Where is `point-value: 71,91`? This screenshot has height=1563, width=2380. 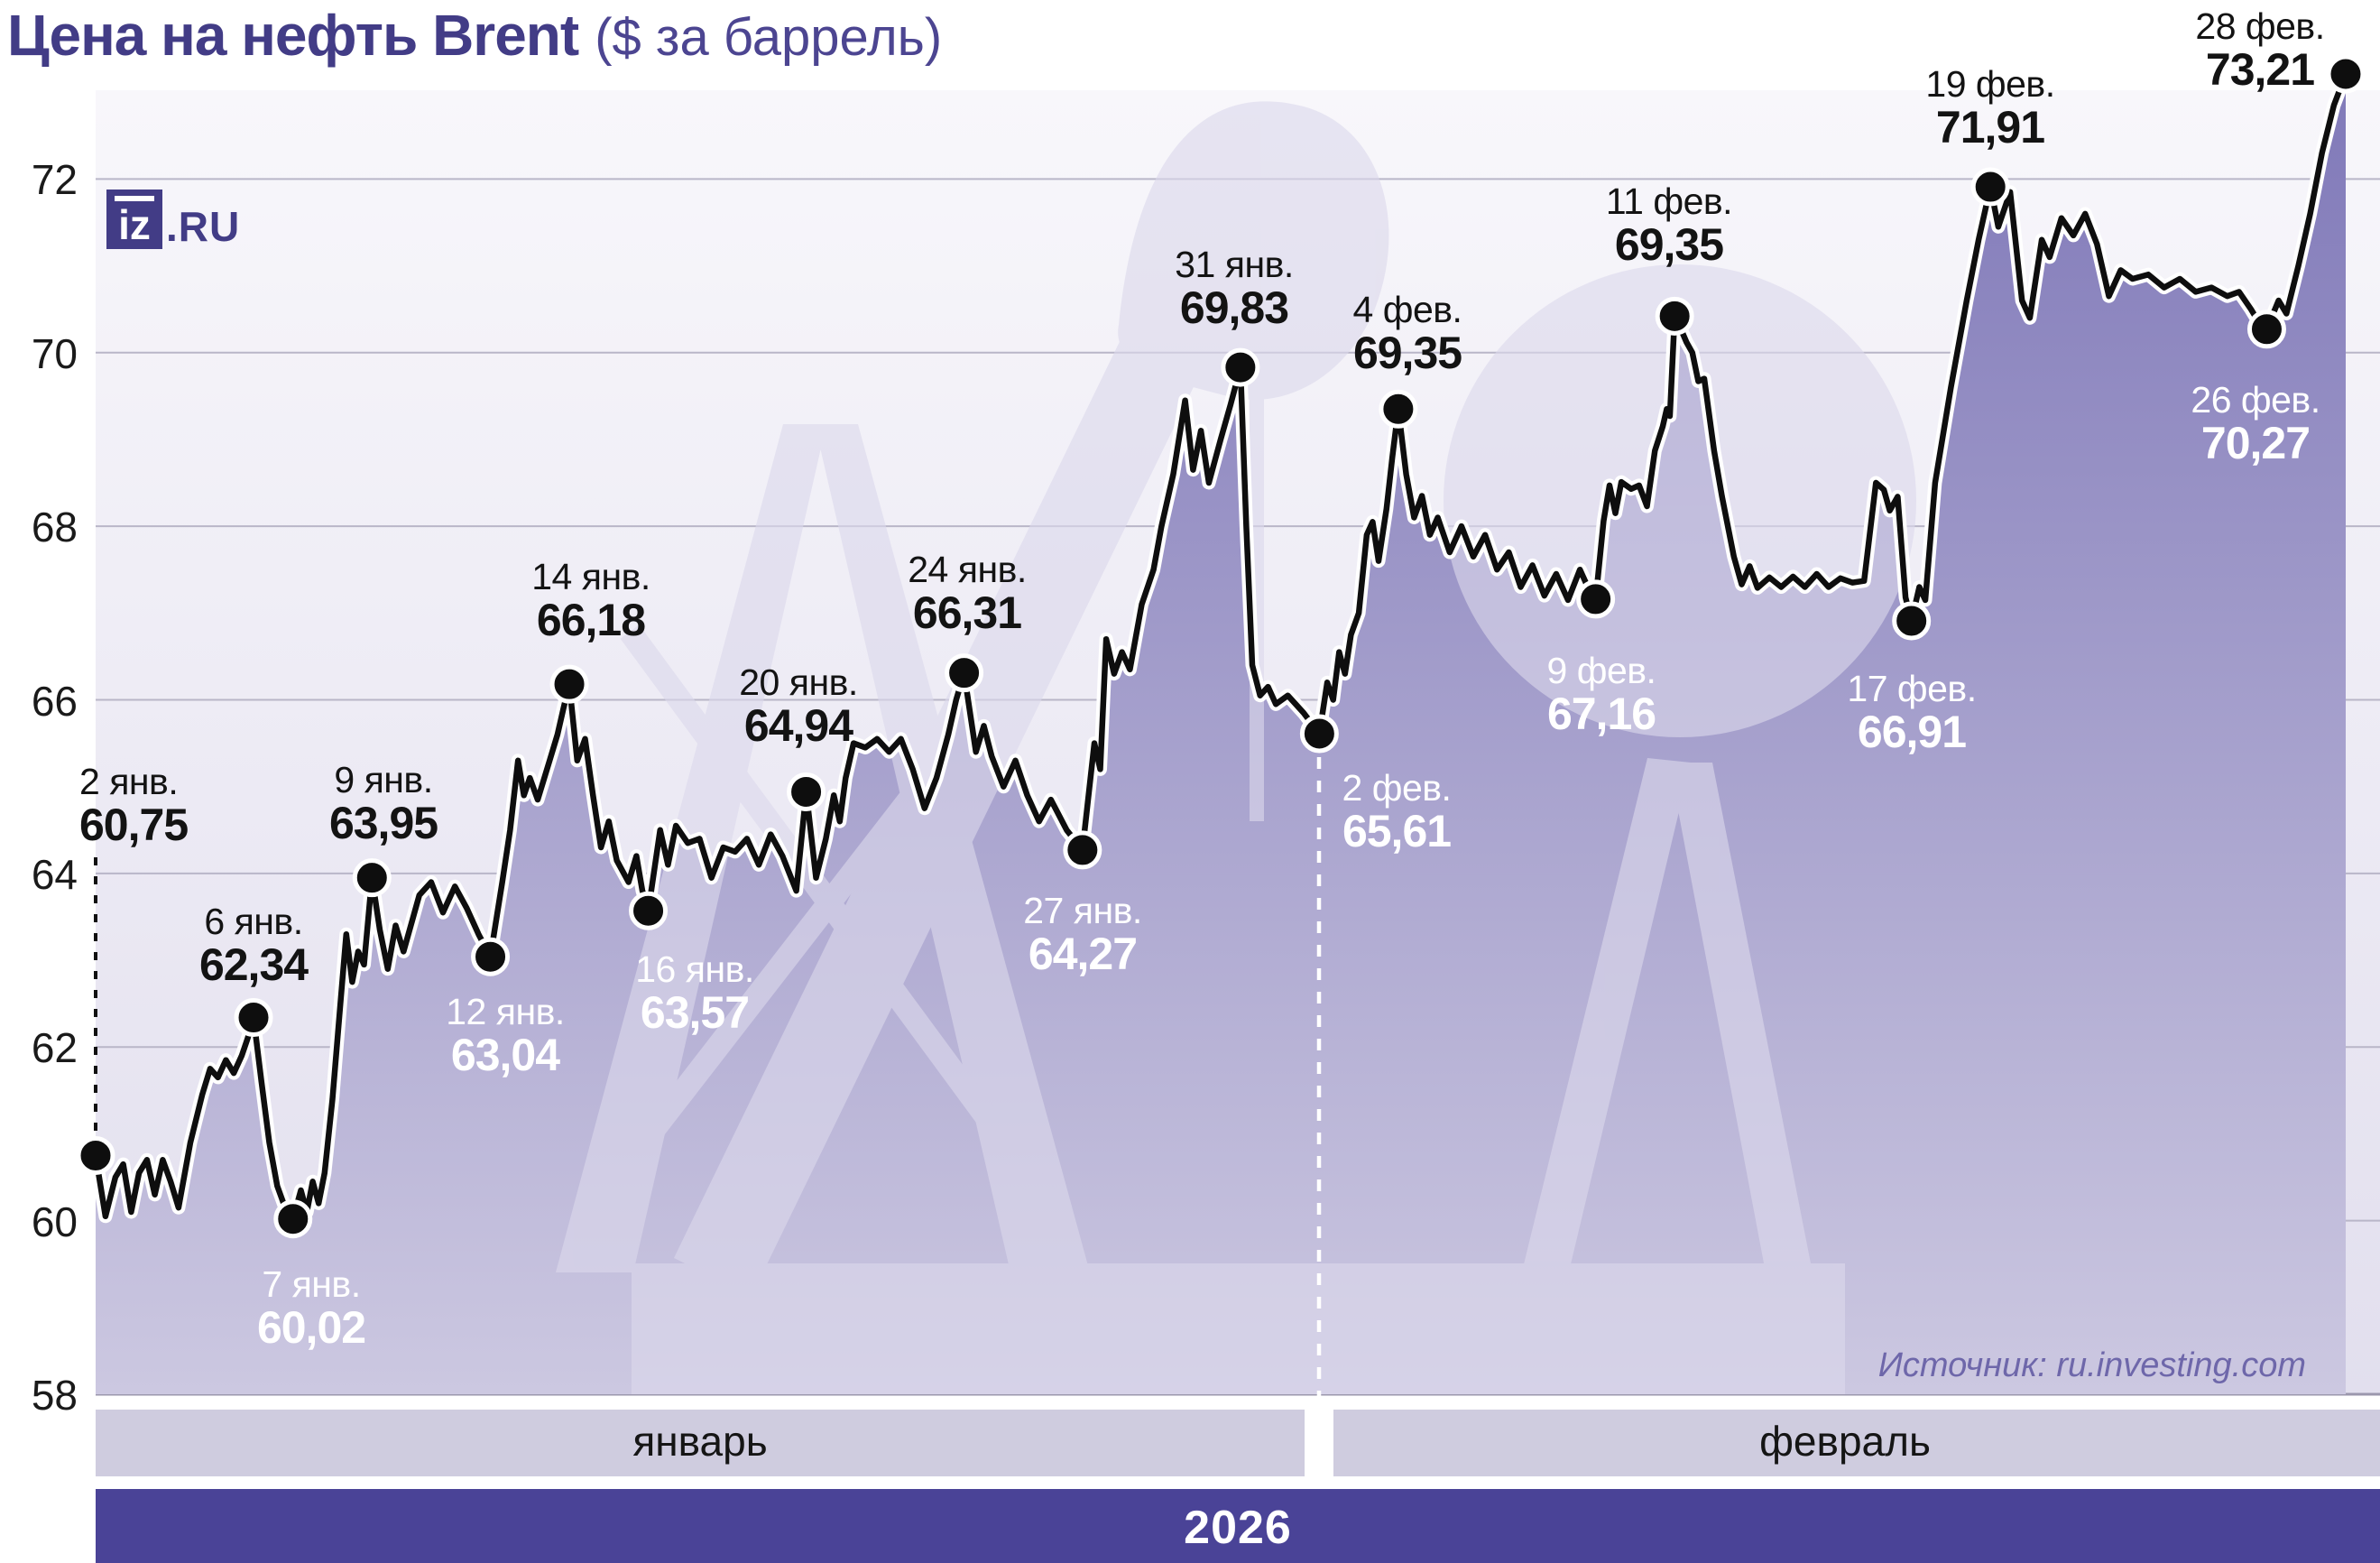
point-value: 71,91 is located at coordinates (1990, 127).